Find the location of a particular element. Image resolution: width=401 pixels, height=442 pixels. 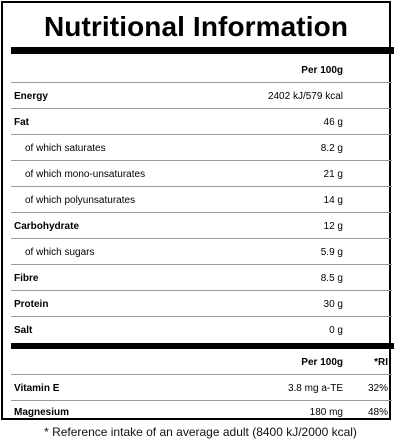

nutrition-row: of which saturates 8.2 g is located at coordinates (201, 148).